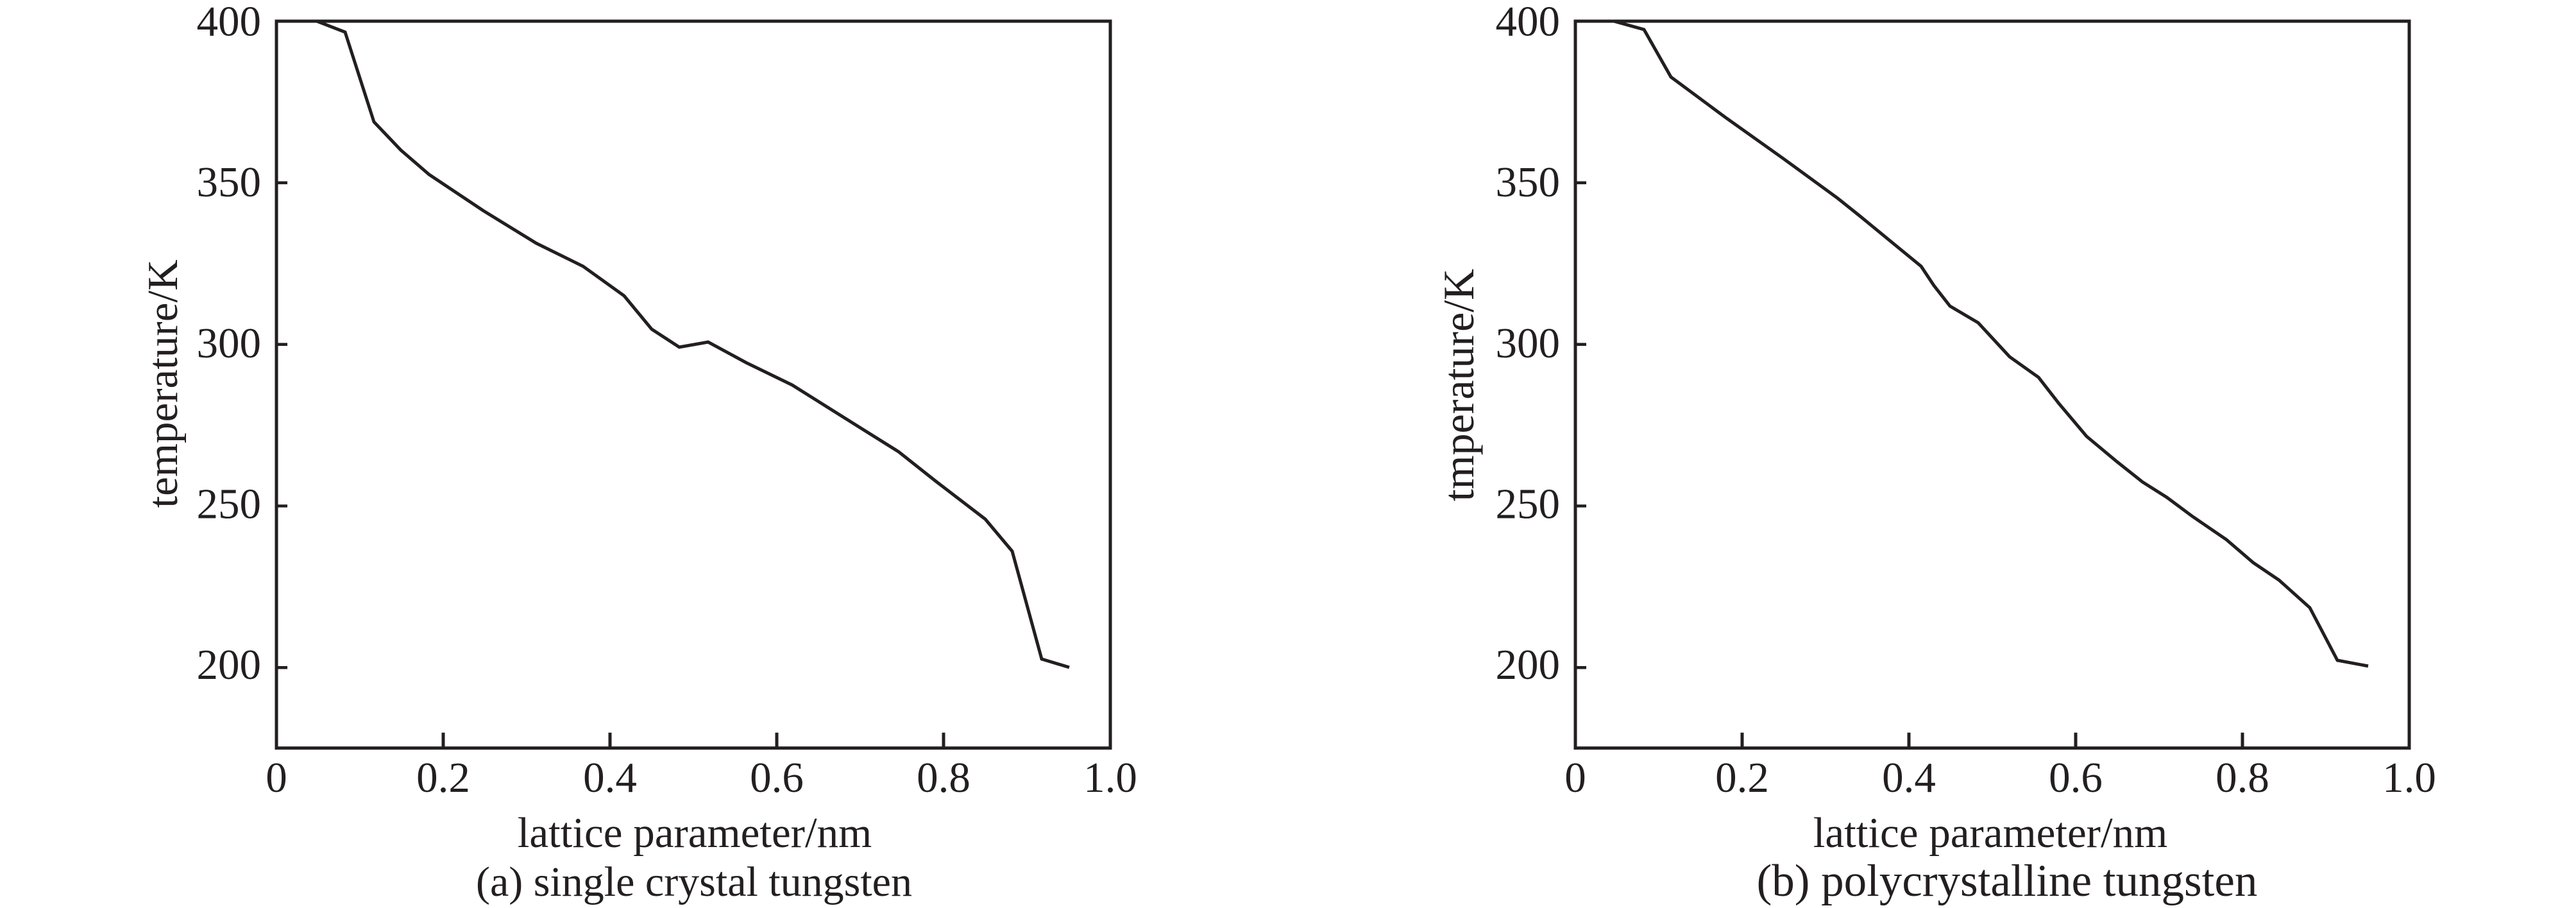 This screenshot has width=2576, height=908. What do you see at coordinates (2007, 881) in the screenshot?
I see `svg-text: (b) polycrystalline tungsten` at bounding box center [2007, 881].